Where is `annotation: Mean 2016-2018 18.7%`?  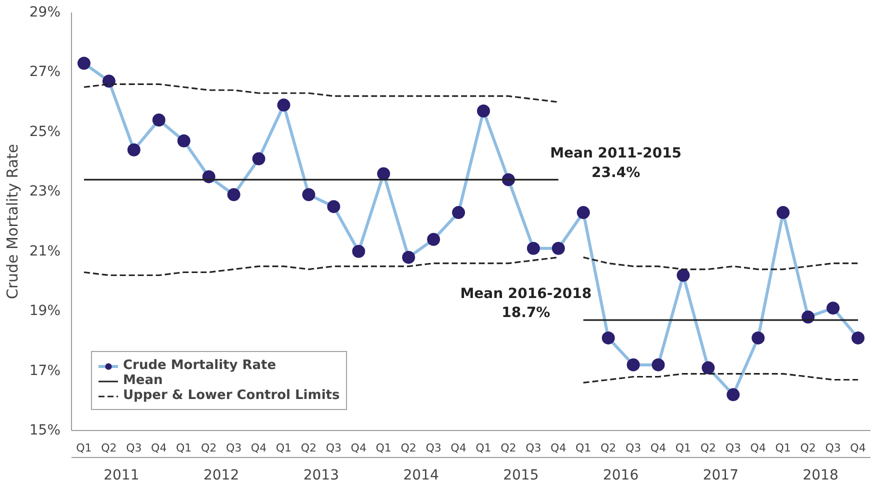 annotation: Mean 2016-2018 18.7% is located at coordinates (526, 304).